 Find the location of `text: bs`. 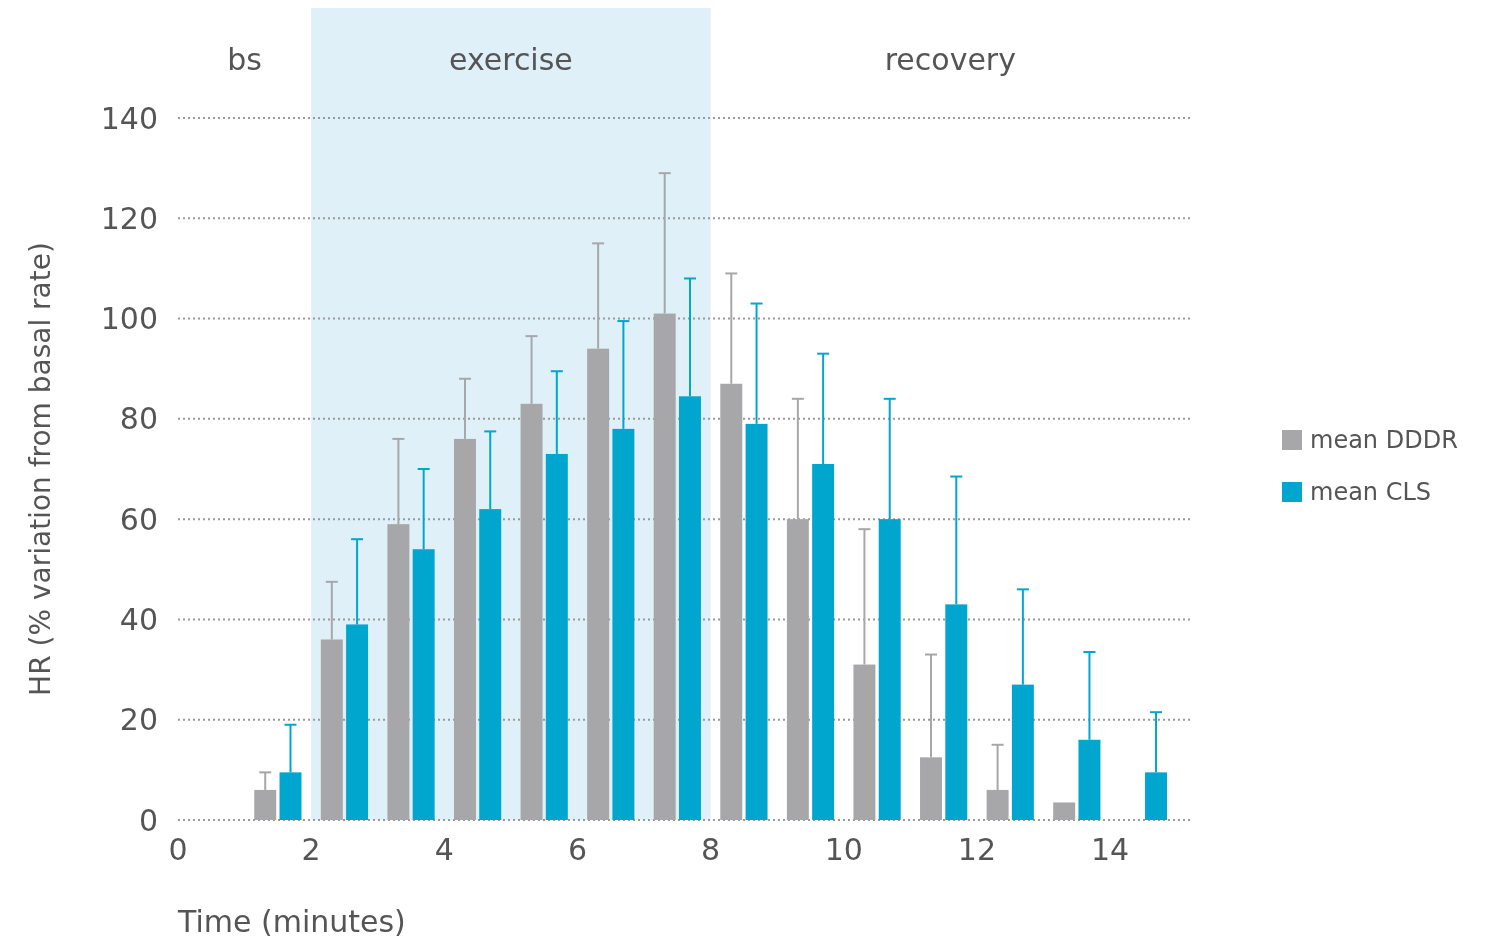

text: bs is located at coordinates (244, 59).